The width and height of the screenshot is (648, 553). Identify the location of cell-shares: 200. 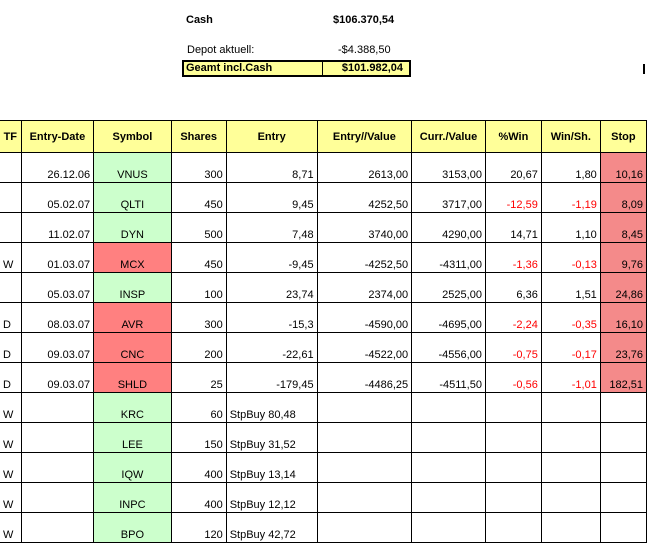
(198, 347).